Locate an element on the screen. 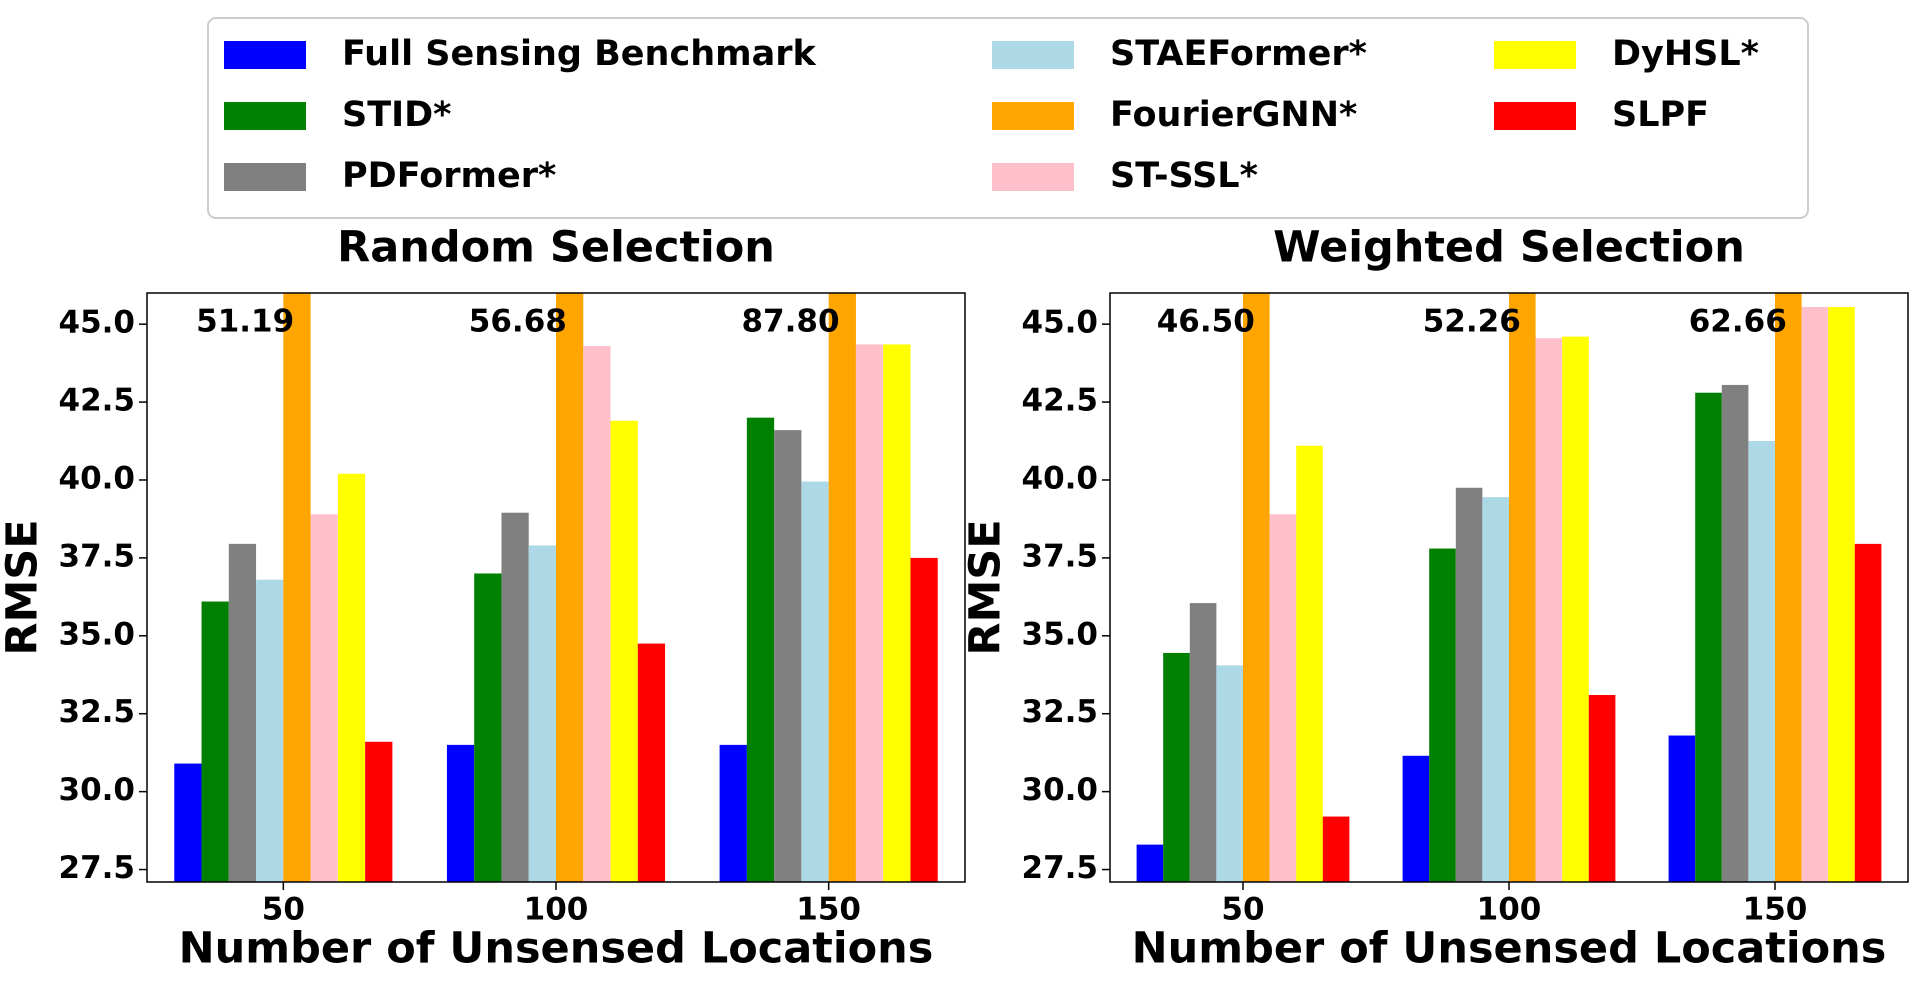 This screenshot has width=1916, height=981. legend-label: STAEFormer* is located at coordinates (1238, 54).